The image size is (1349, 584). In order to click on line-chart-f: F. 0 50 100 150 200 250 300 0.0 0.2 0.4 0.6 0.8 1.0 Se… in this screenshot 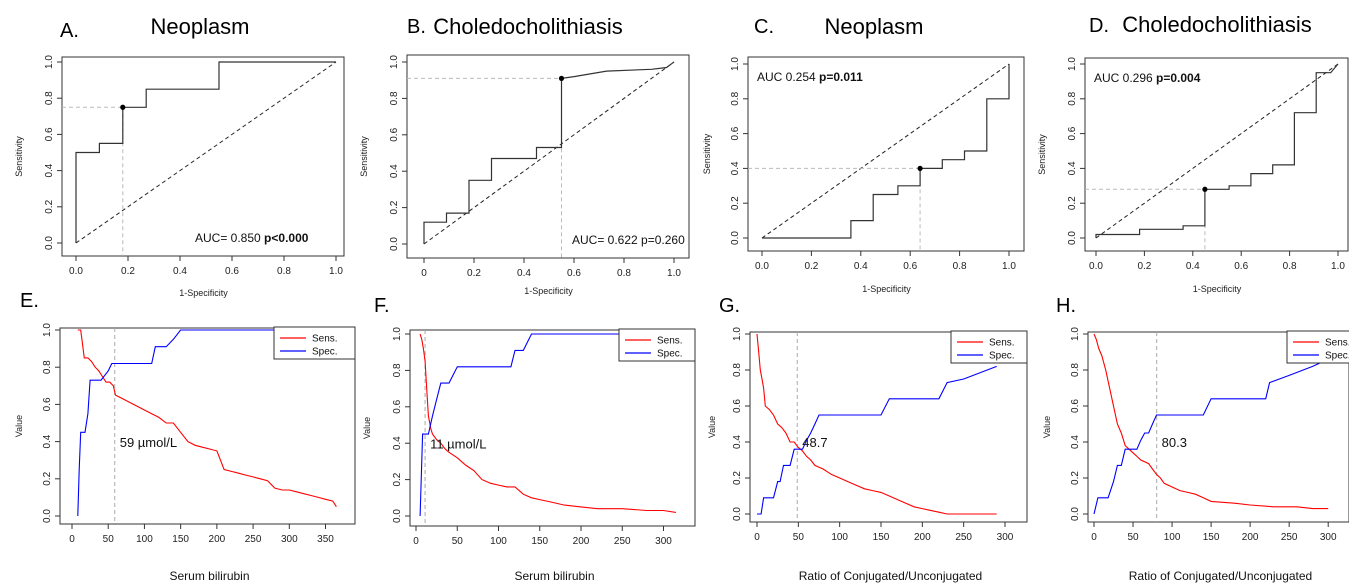, I will do `click(532, 438)`.